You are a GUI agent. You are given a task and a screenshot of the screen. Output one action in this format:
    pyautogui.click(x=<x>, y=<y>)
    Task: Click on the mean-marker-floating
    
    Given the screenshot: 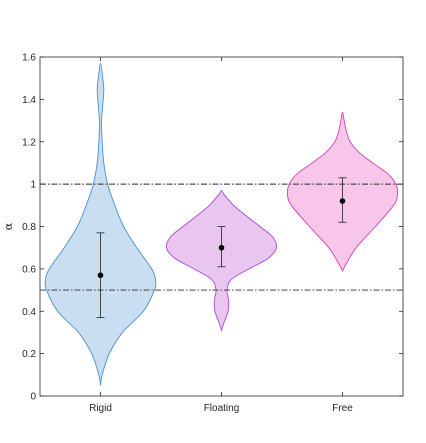 What is the action you would take?
    pyautogui.click(x=221, y=247)
    